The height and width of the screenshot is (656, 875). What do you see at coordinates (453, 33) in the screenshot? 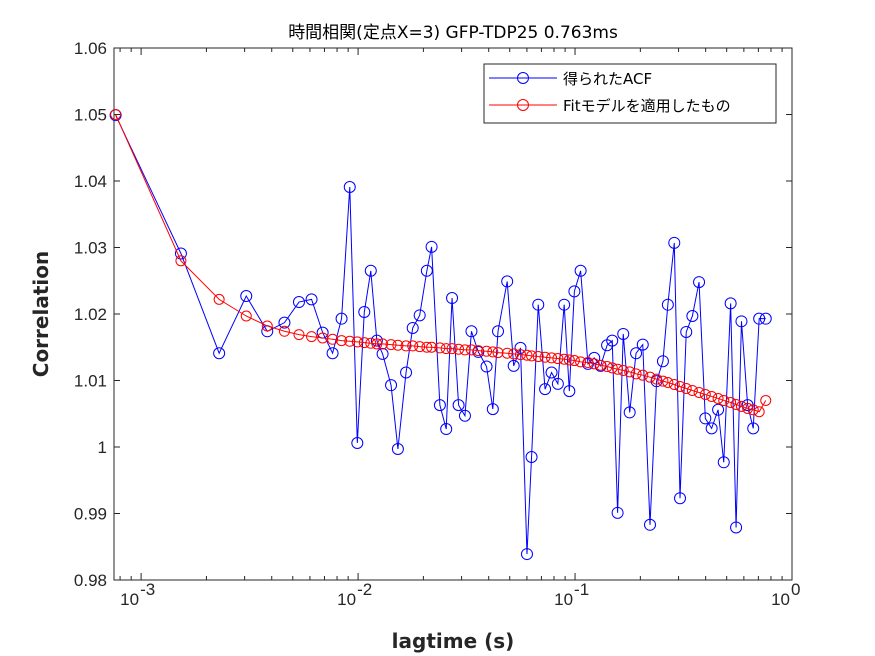
I see `chart-title: 時間相関(定点X=3) GFP-TDP25 0.763ms` at bounding box center [453, 33].